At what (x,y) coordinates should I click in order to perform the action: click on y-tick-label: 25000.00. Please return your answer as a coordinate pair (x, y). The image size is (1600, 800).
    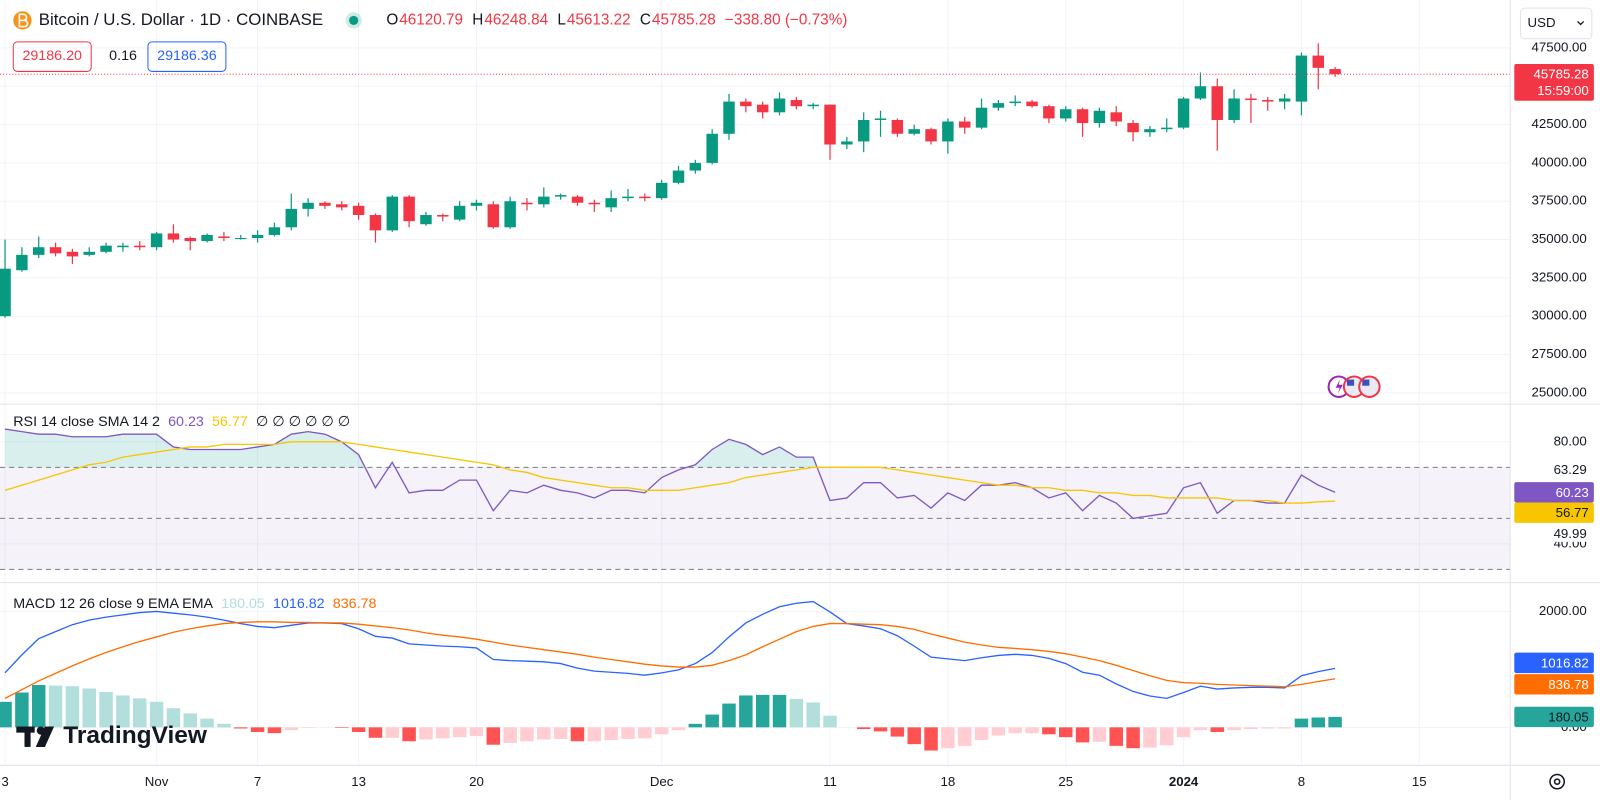
    Looking at the image, I should click on (1558, 391).